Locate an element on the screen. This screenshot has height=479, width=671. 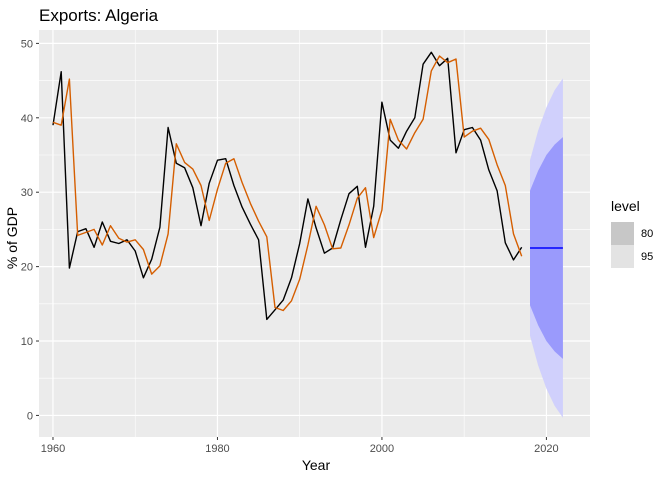
x-tick-label: 2000 is located at coordinates (382, 449).